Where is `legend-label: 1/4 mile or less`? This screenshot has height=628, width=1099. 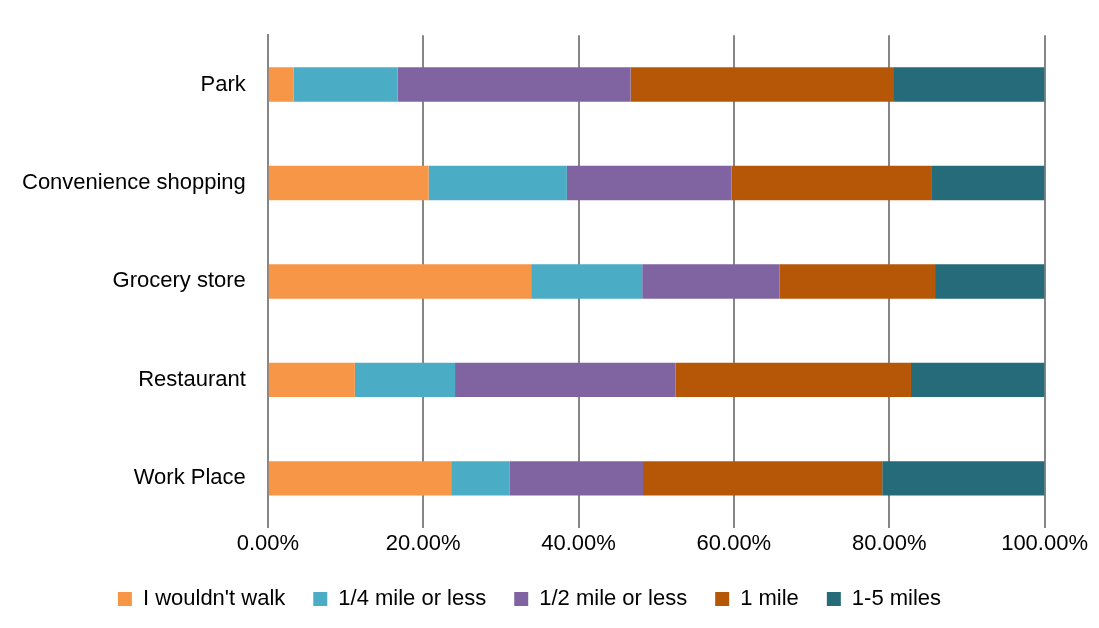 legend-label: 1/4 mile or less is located at coordinates (412, 598).